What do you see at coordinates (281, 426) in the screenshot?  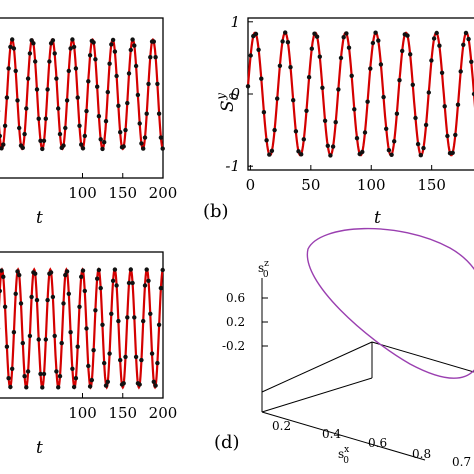 I see `x-tick-label-1: 0.2` at bounding box center [281, 426].